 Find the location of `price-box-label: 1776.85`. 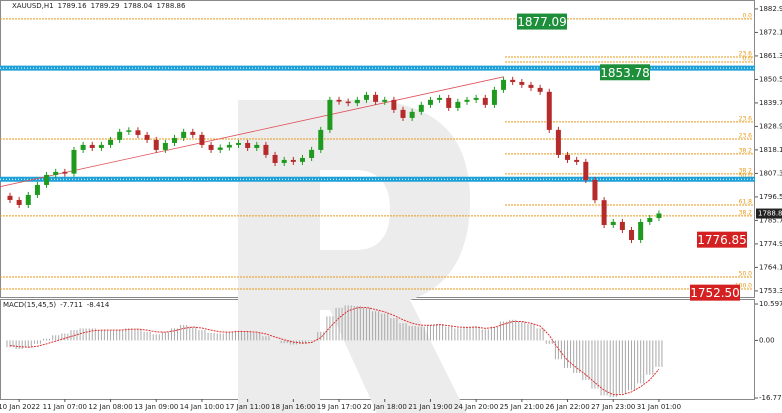

price-box-label: 1776.85 is located at coordinates (722, 240).